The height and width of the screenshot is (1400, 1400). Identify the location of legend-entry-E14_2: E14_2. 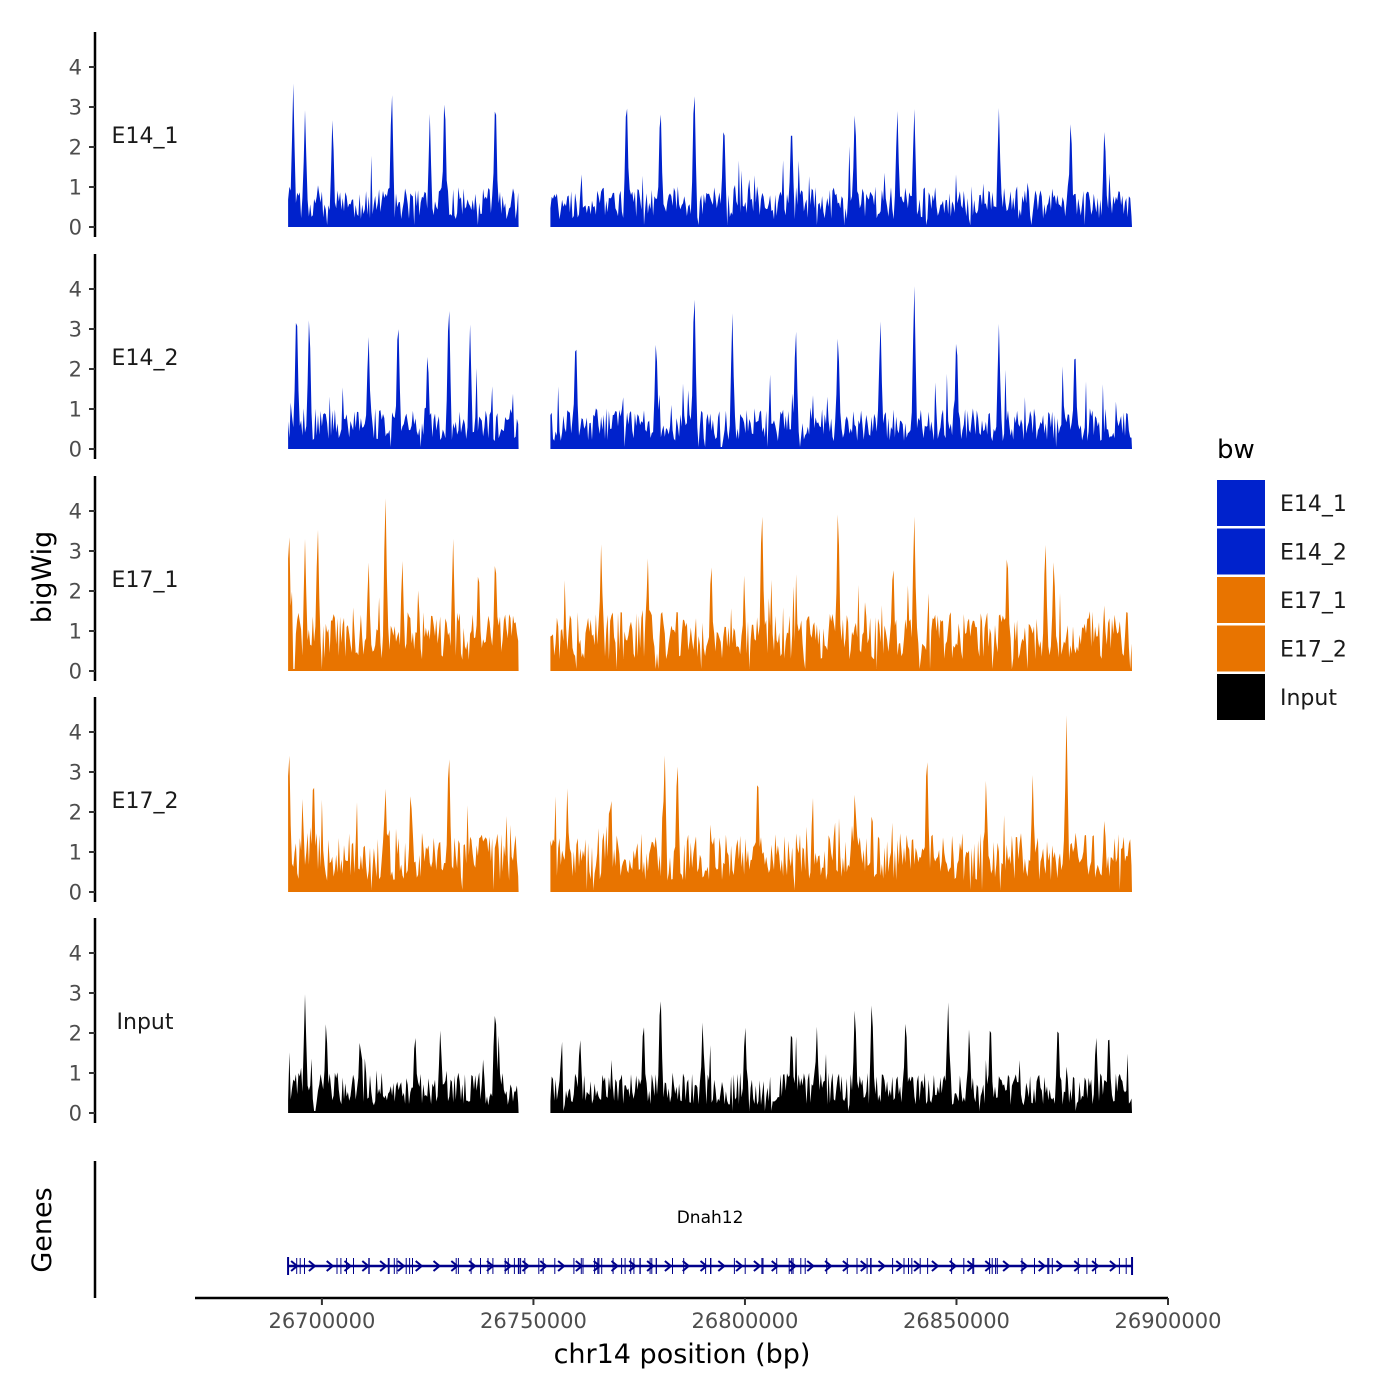
(1282, 551).